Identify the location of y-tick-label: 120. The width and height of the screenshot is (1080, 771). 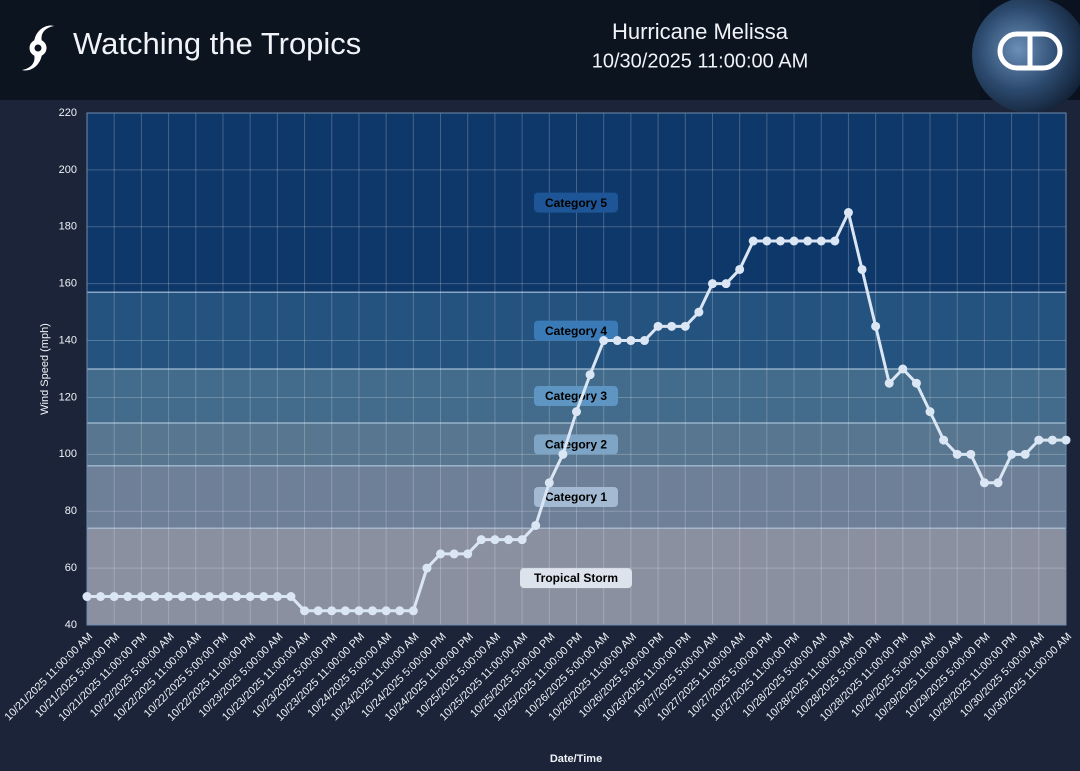
(68, 397).